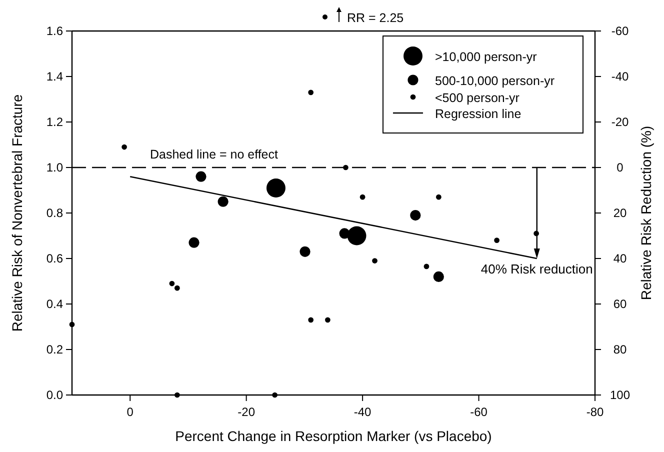 Image resolution: width=664 pixels, height=452 pixels. I want to click on y-tick-label: 0.4, so click(55, 304).